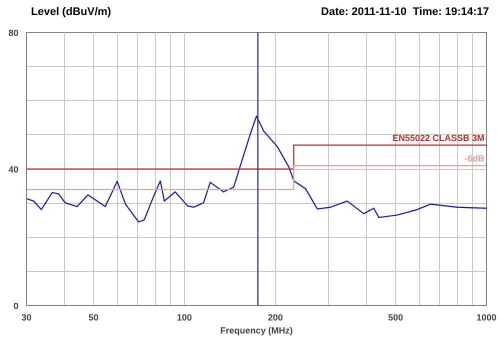  What do you see at coordinates (486, 317) in the screenshot?
I see `x-tick-label: 1000` at bounding box center [486, 317].